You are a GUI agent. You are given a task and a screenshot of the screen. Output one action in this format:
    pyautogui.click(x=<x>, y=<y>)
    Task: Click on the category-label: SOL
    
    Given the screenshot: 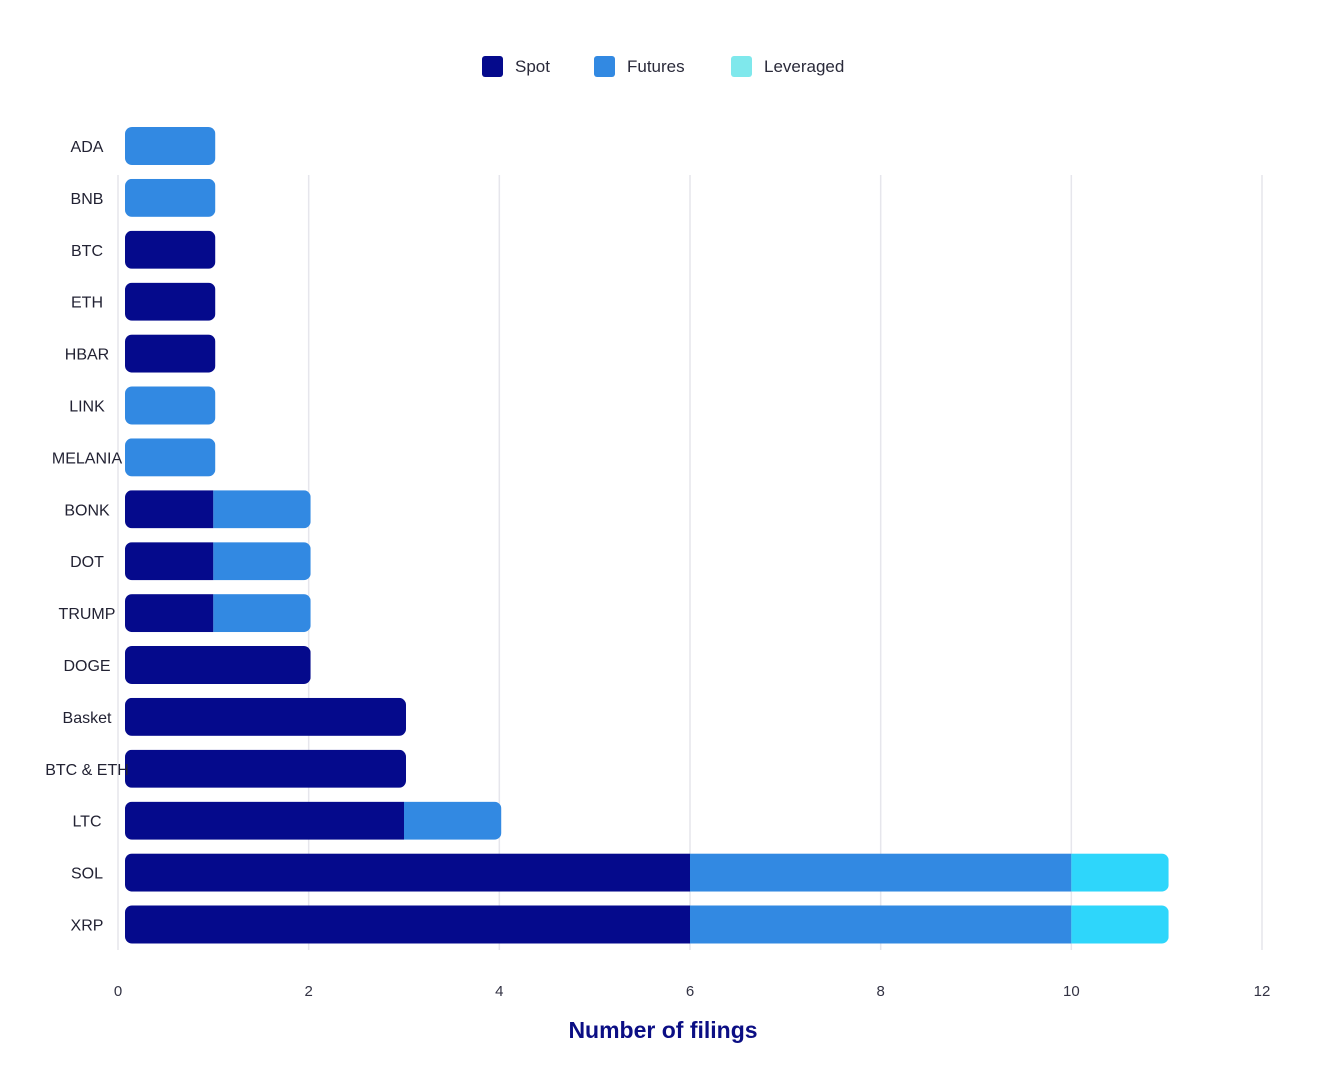 What is the action you would take?
    pyautogui.click(x=87, y=874)
    